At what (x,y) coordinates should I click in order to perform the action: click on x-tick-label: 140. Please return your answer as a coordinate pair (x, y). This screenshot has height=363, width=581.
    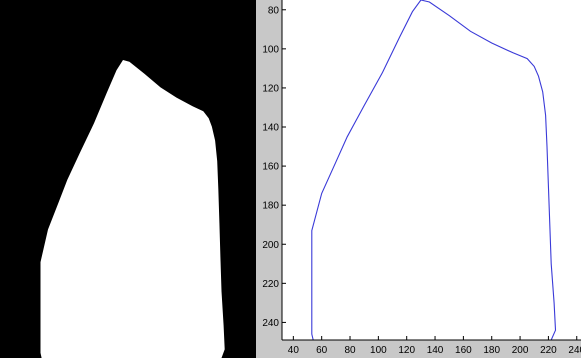
    Looking at the image, I should click on (435, 350).